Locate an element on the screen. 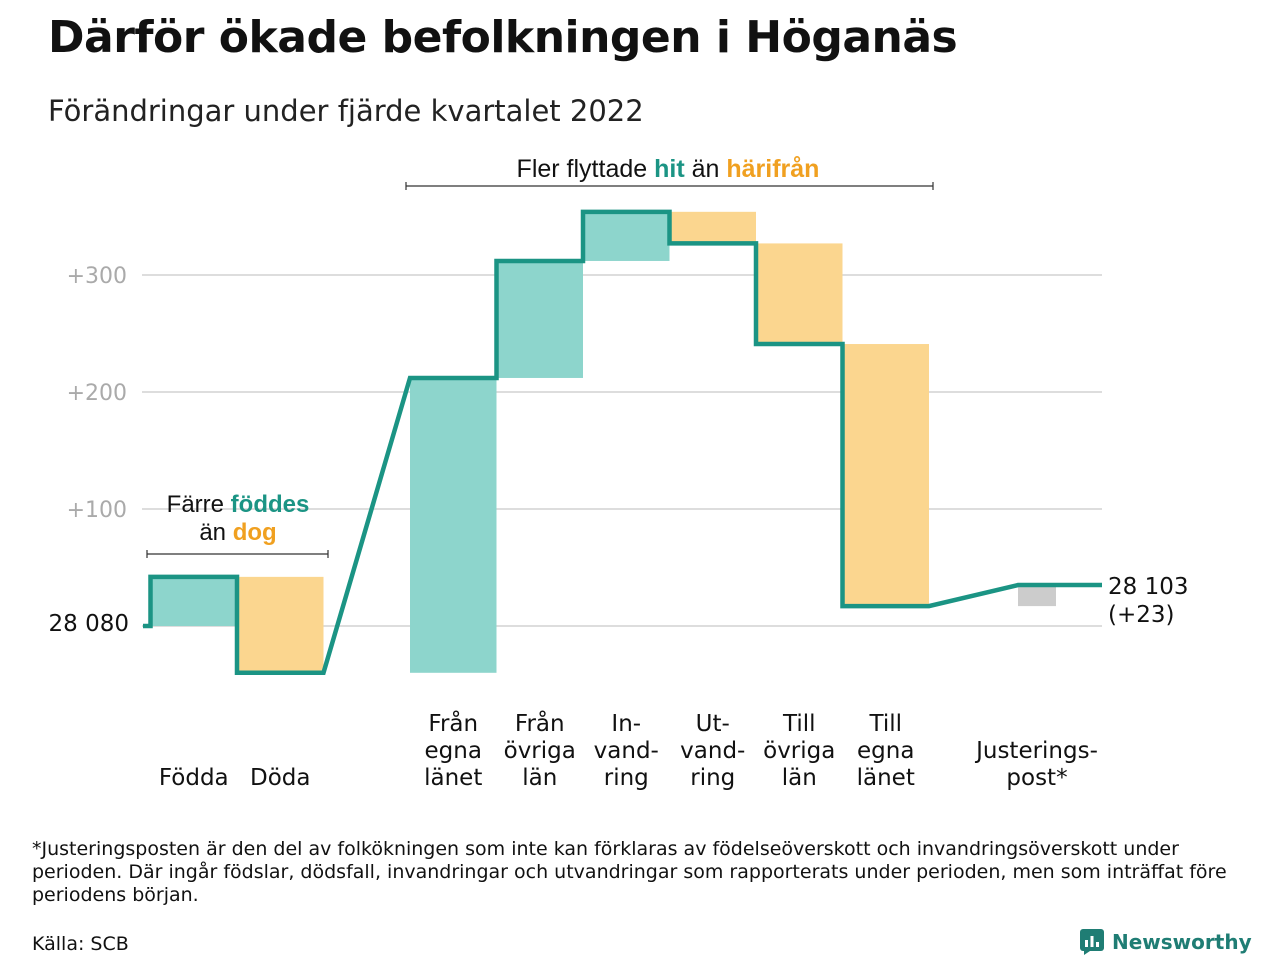 The width and height of the screenshot is (1280, 960). category-label: Döda is located at coordinates (280, 778).